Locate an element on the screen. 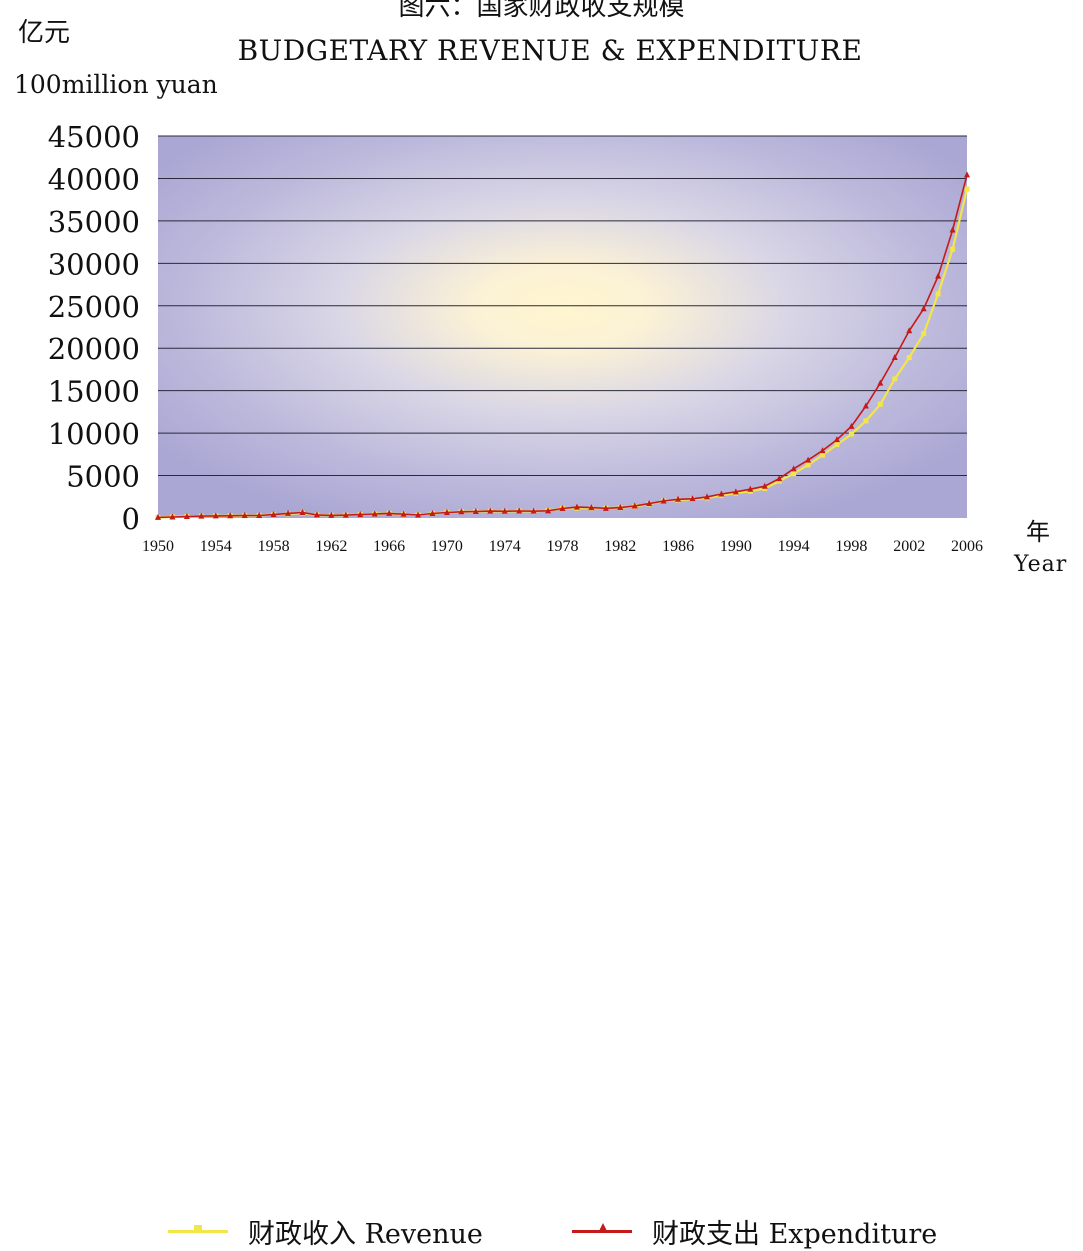 This screenshot has height=1251, width=1083. x-tick-label: 1982 is located at coordinates (620, 546).